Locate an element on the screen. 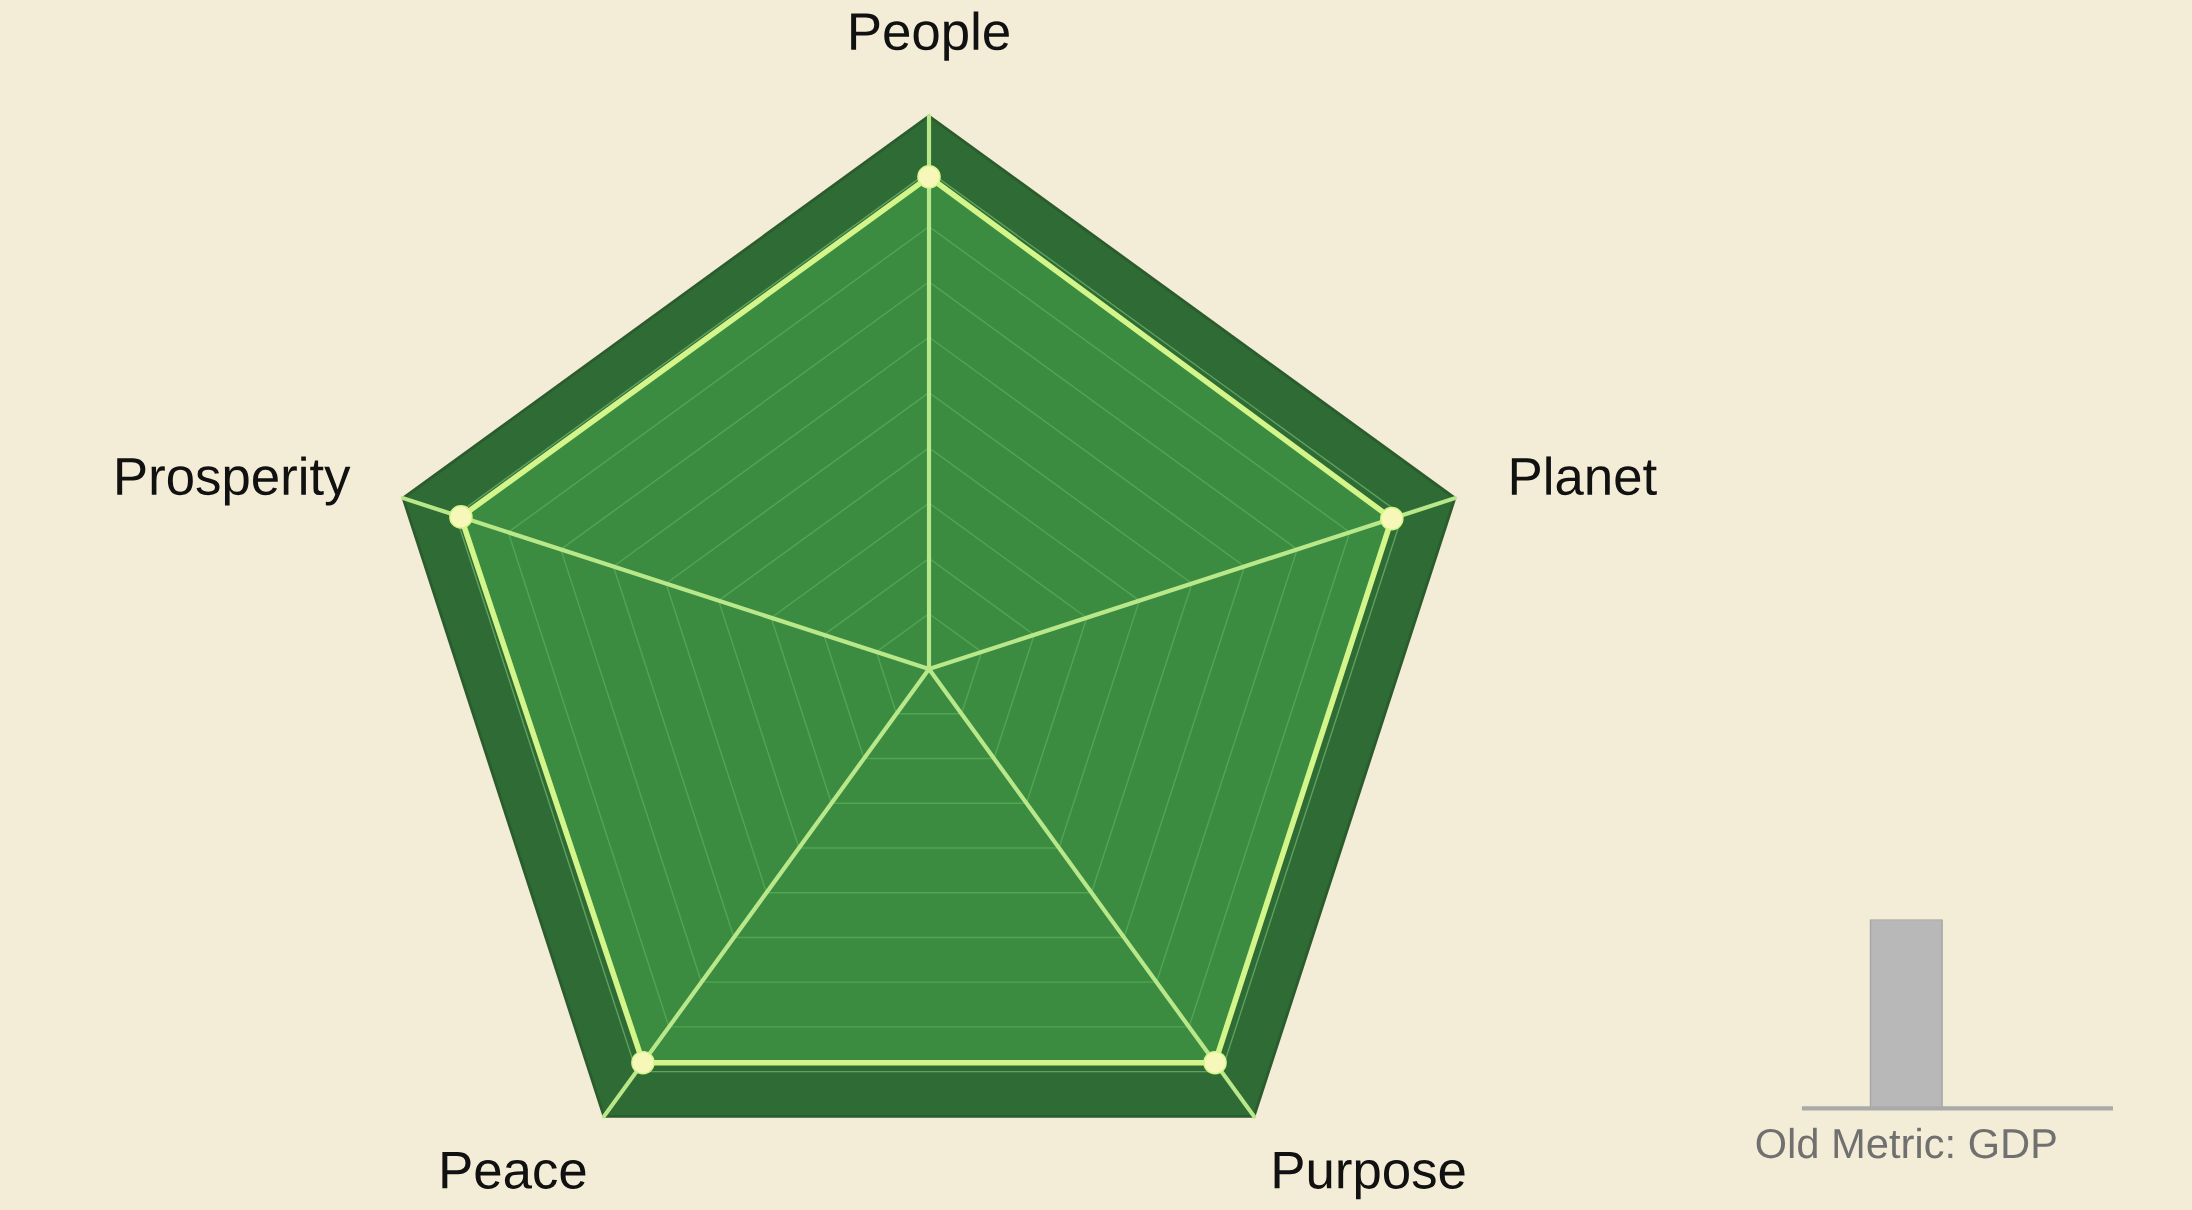  spoke-label: Peace is located at coordinates (514, 1170).